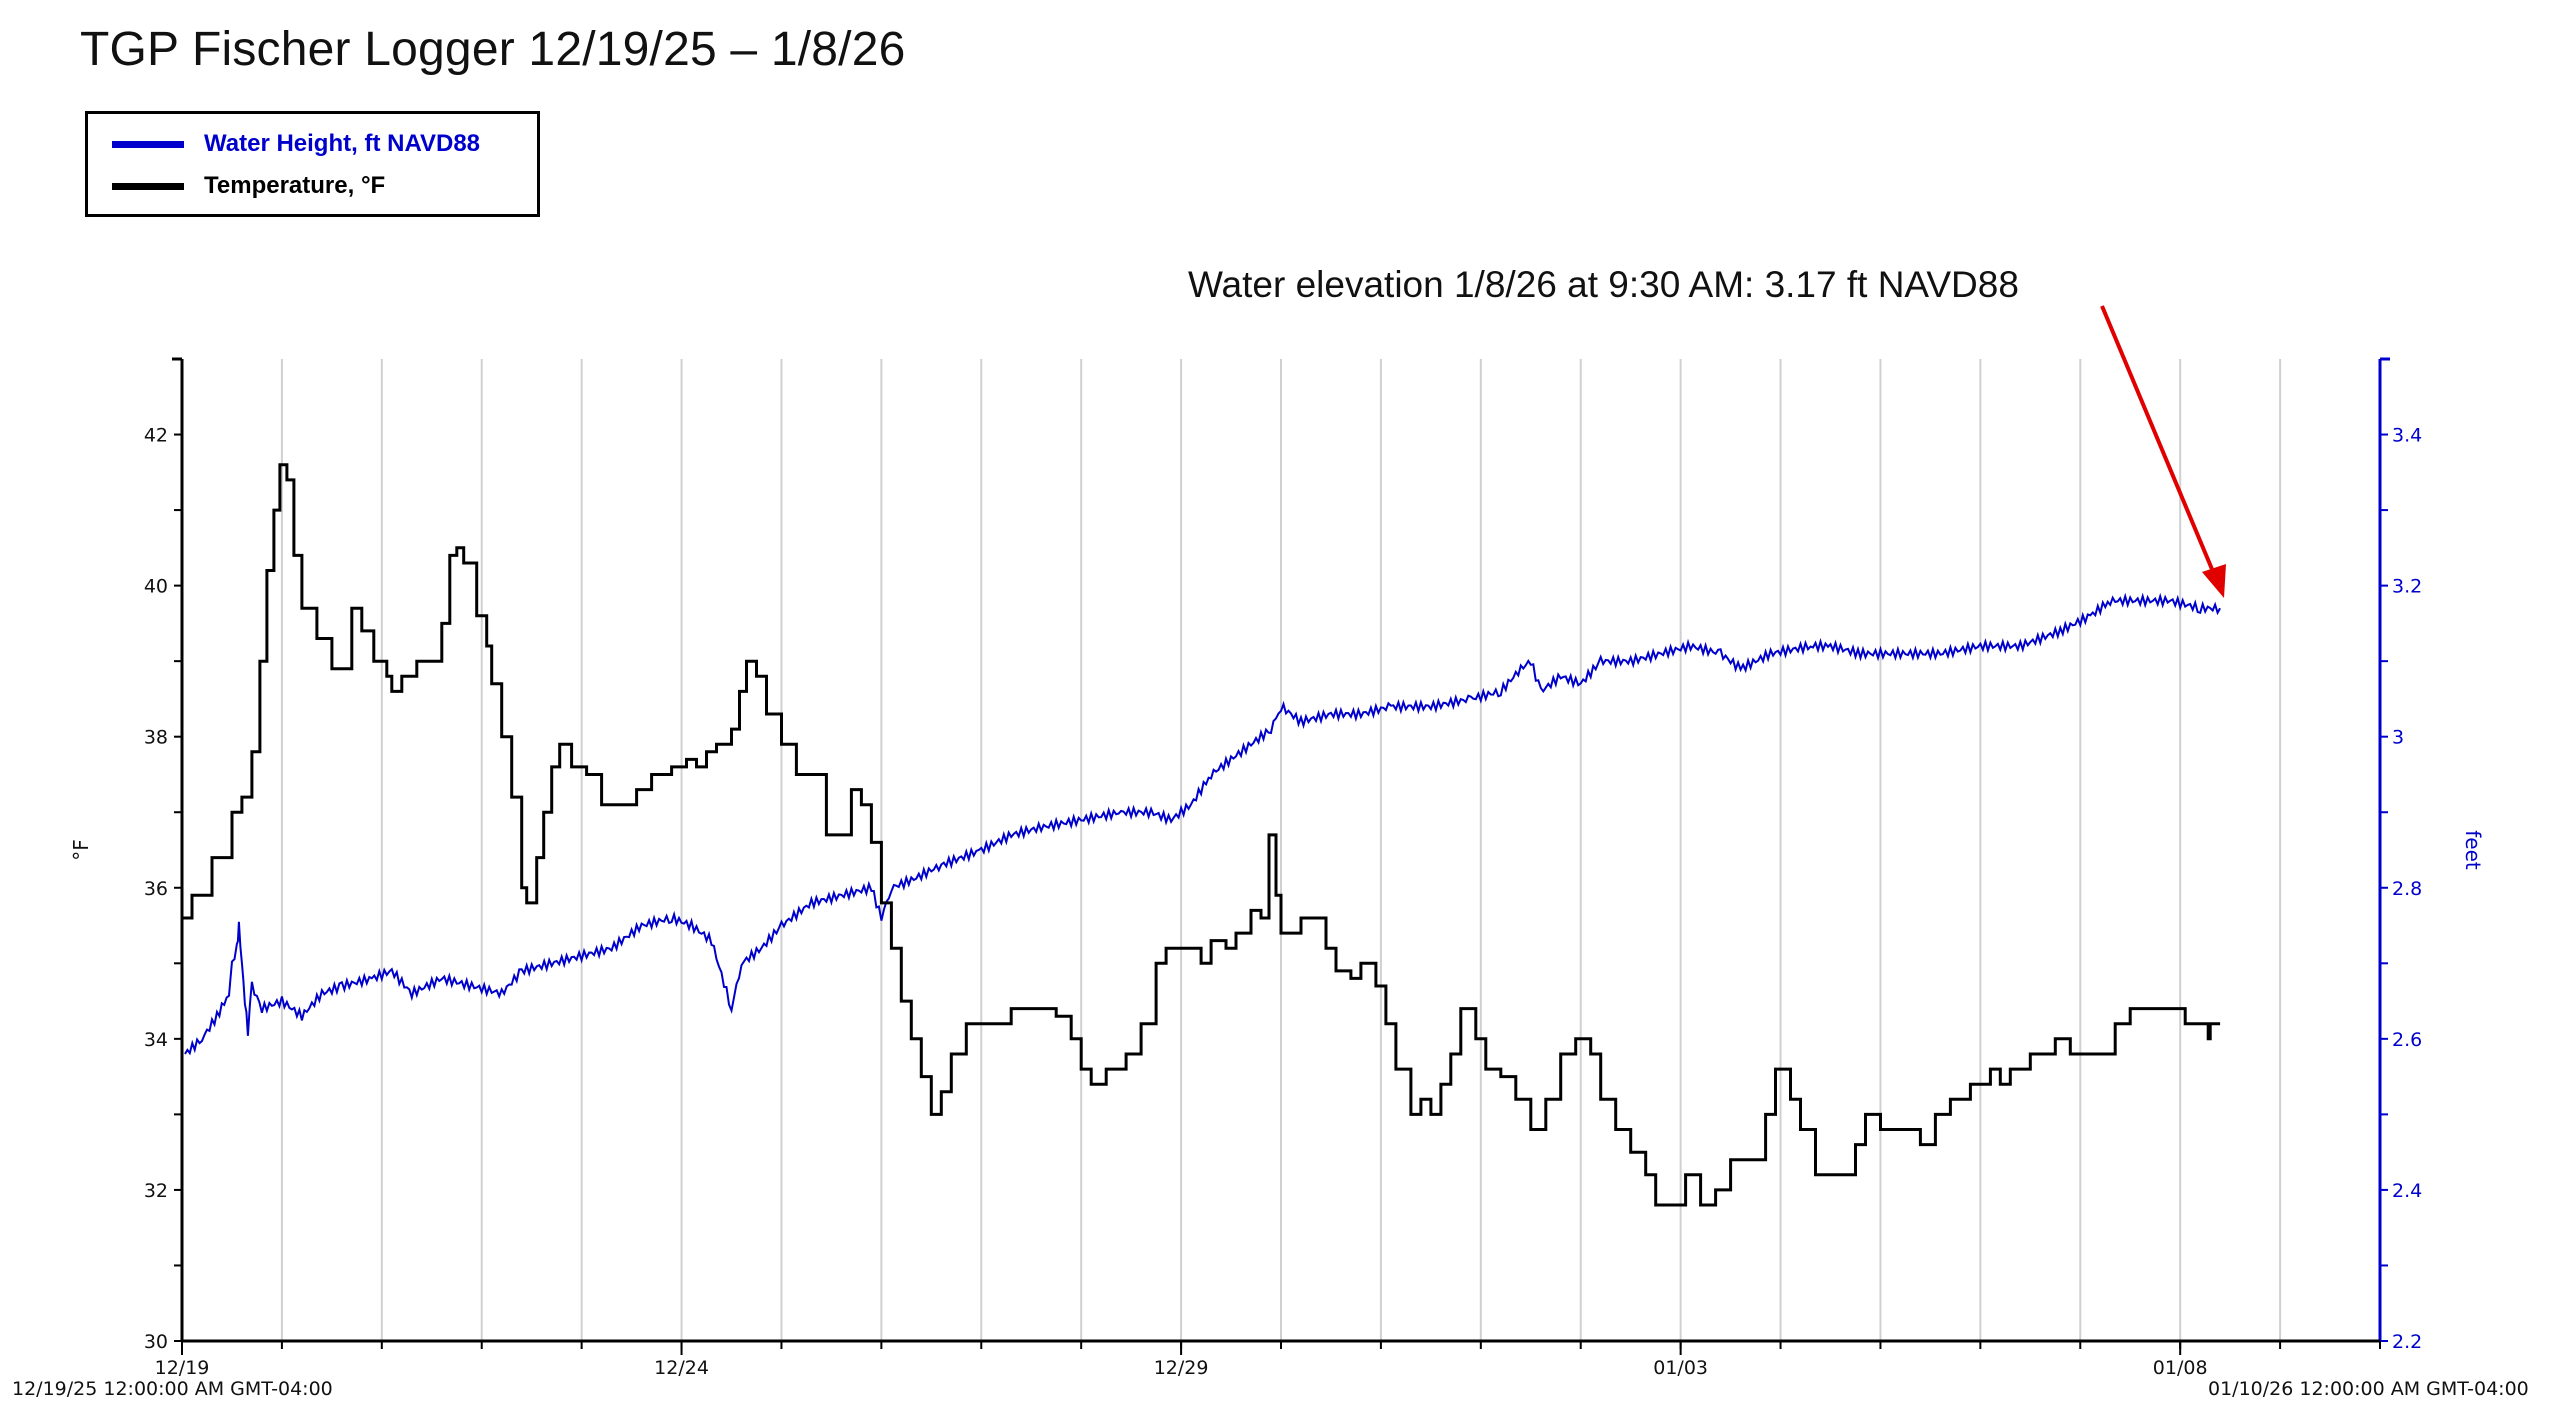  I want to click on left-axis-title: °F, so click(81, 850).